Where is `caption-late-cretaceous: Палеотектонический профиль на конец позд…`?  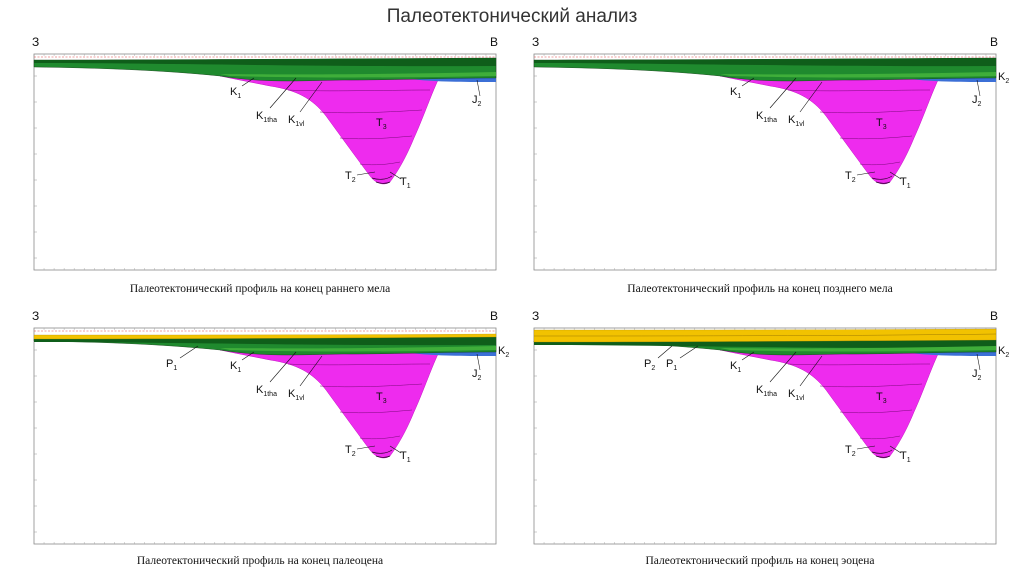 caption-late-cretaceous: Палеотектонический профиль на конец позд… is located at coordinates (760, 289).